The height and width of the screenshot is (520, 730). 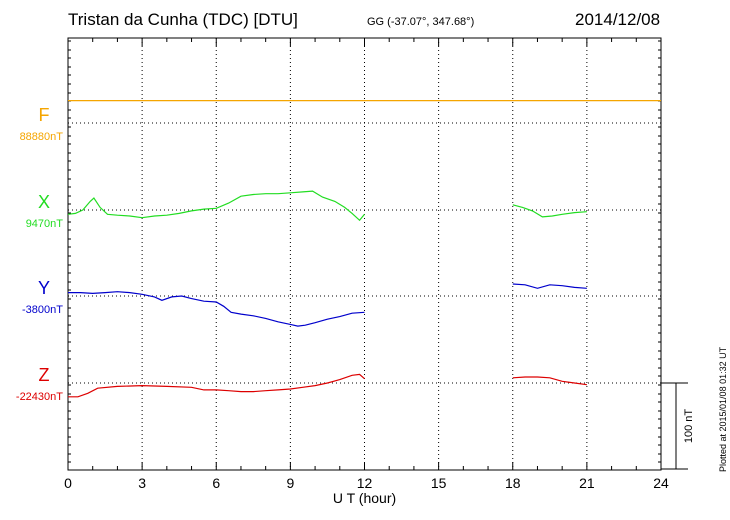 What do you see at coordinates (45, 224) in the screenshot?
I see `series-baseline-x: 9470nT` at bounding box center [45, 224].